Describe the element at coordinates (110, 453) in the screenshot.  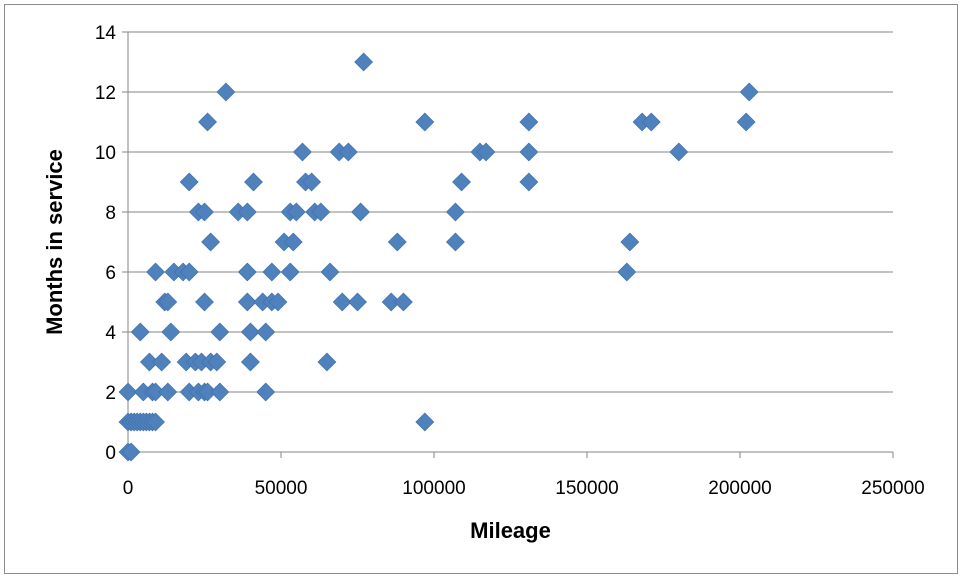
I see `y-tick-label: 0` at that location.